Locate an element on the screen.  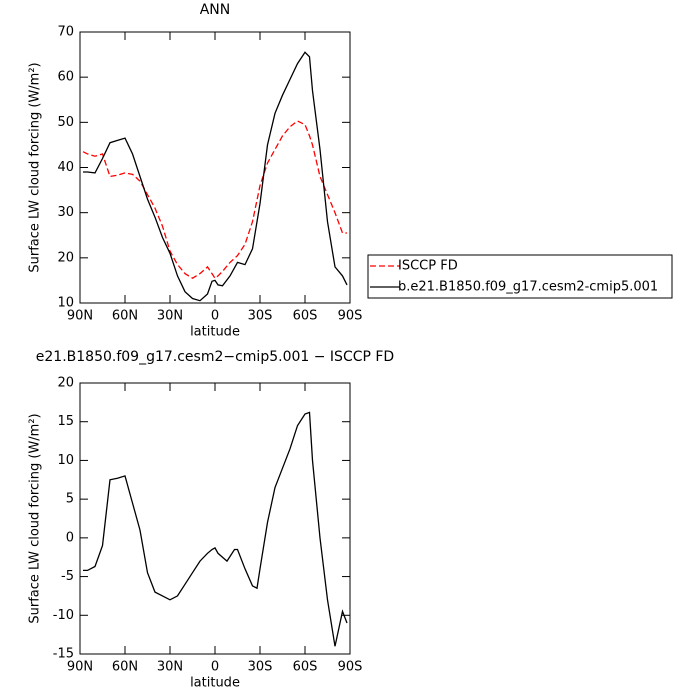
y-tick-label: 60 is located at coordinates (65, 77).